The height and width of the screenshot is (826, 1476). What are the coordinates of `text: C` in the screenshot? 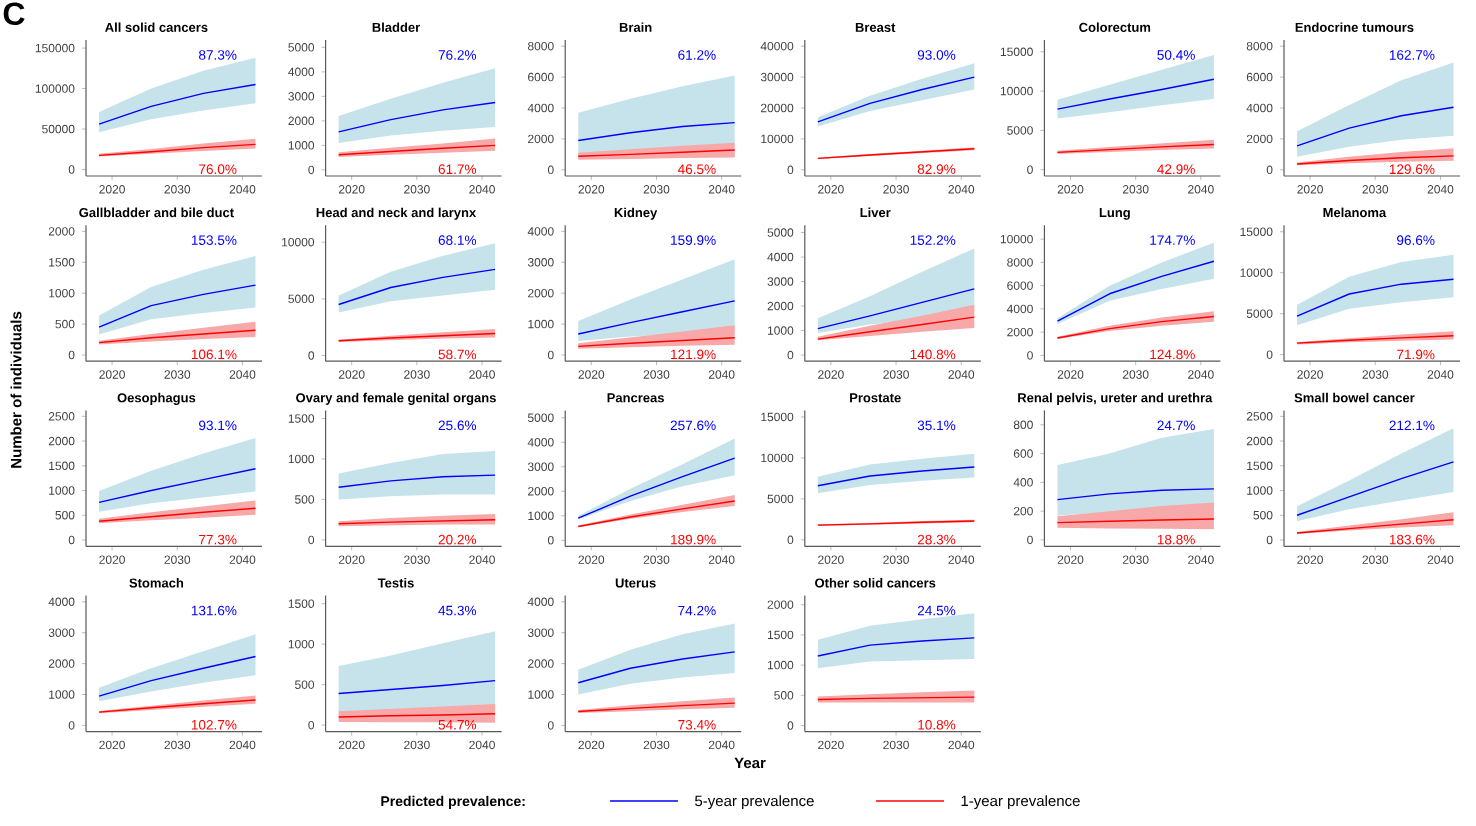 It's located at (14, 14).